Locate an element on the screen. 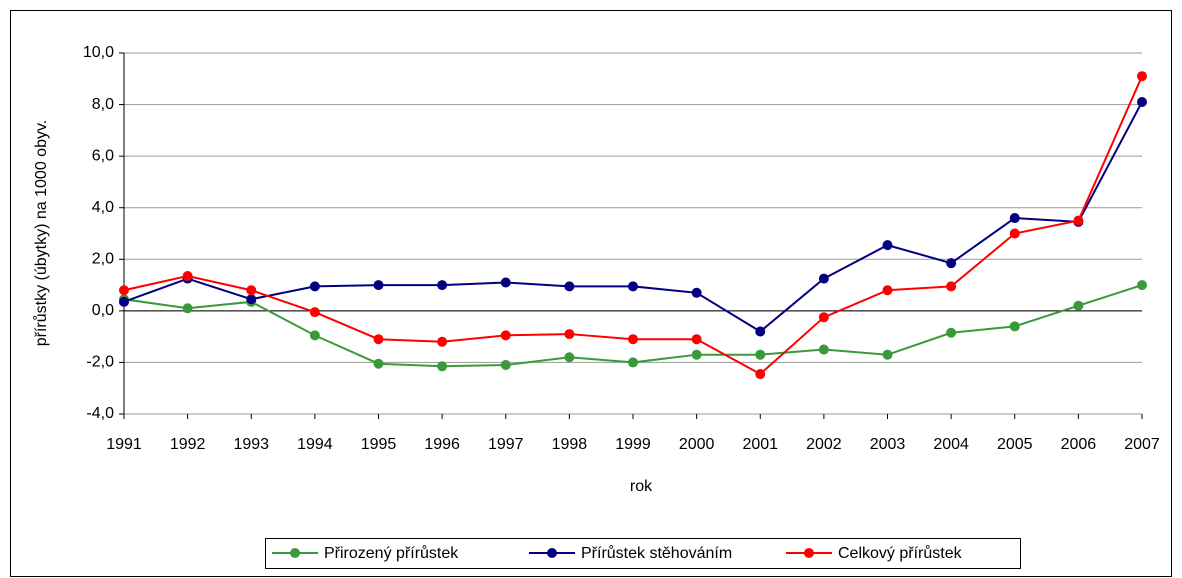  x-tick-label: 1992 is located at coordinates (188, 444).